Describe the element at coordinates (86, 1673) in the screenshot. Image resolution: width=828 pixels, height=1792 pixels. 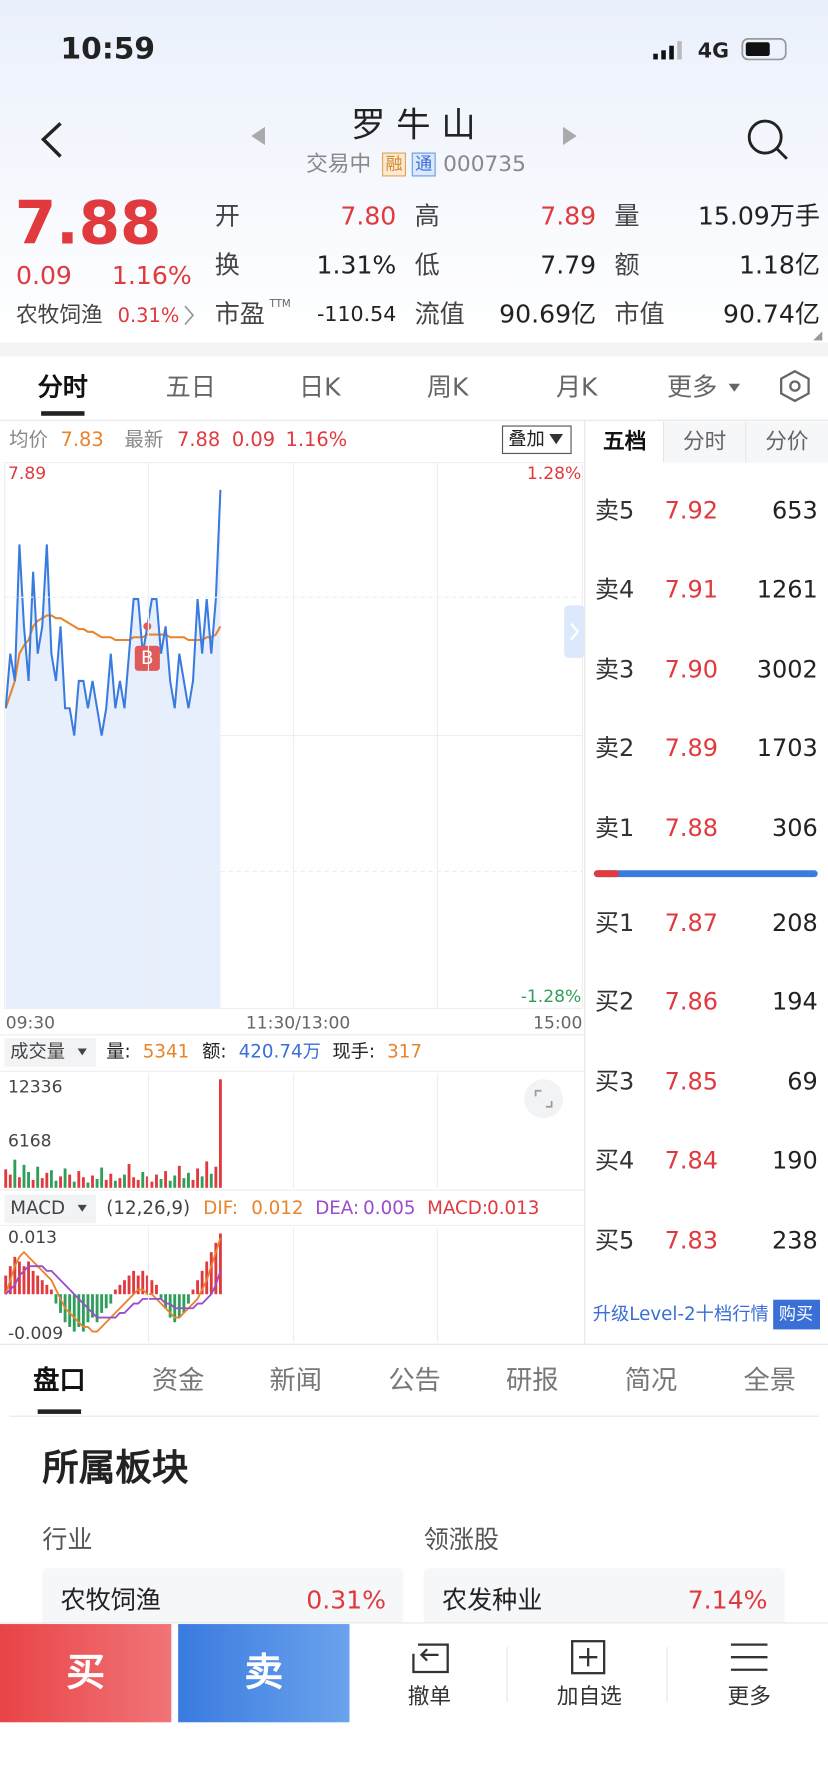
I see `buy-button` at that location.